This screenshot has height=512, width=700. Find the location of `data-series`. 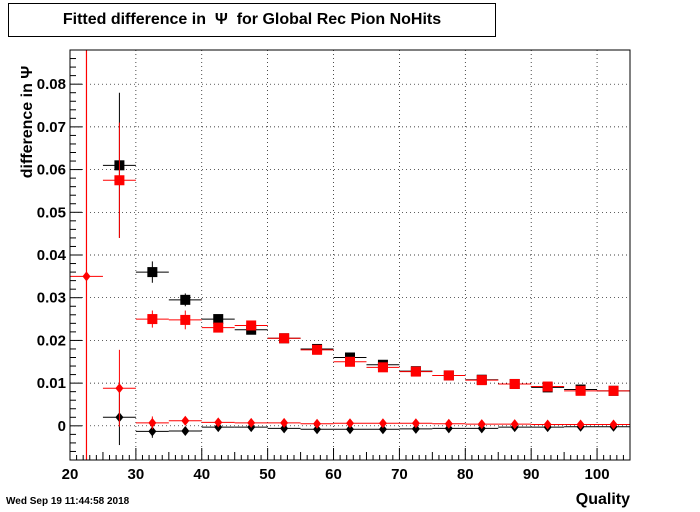

data-series is located at coordinates (366, 417).